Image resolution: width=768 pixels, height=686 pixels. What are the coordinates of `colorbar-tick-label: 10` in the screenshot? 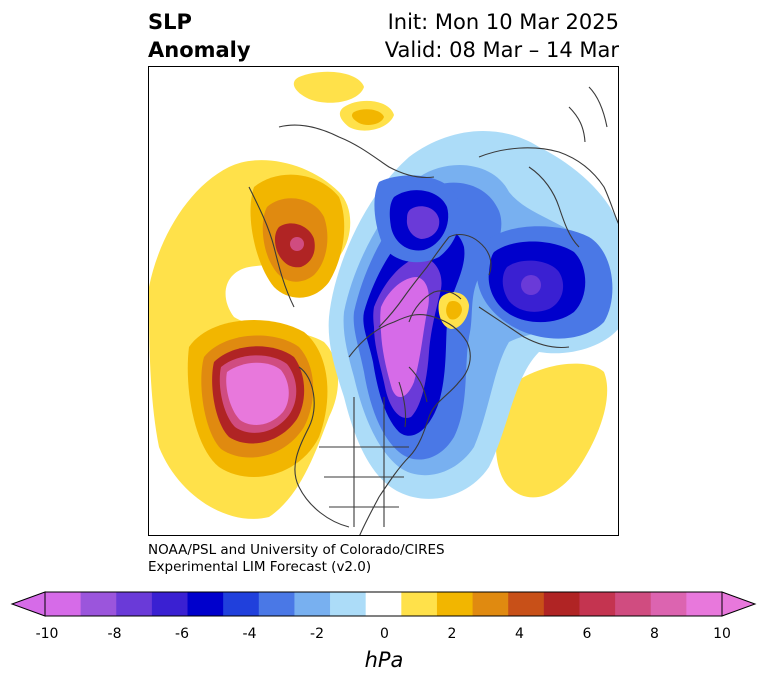 It's located at (722, 634).